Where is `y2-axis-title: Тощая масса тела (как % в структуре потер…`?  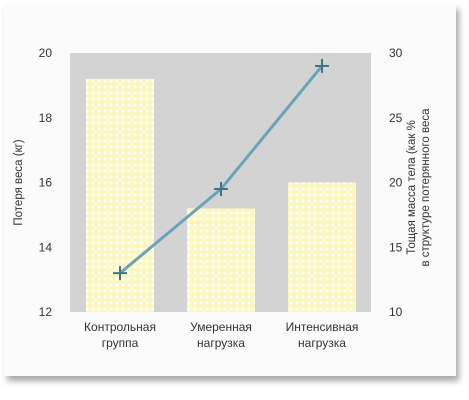
y2-axis-title: Тощая масса тела (как % в структуре потер… is located at coordinates (419, 187).